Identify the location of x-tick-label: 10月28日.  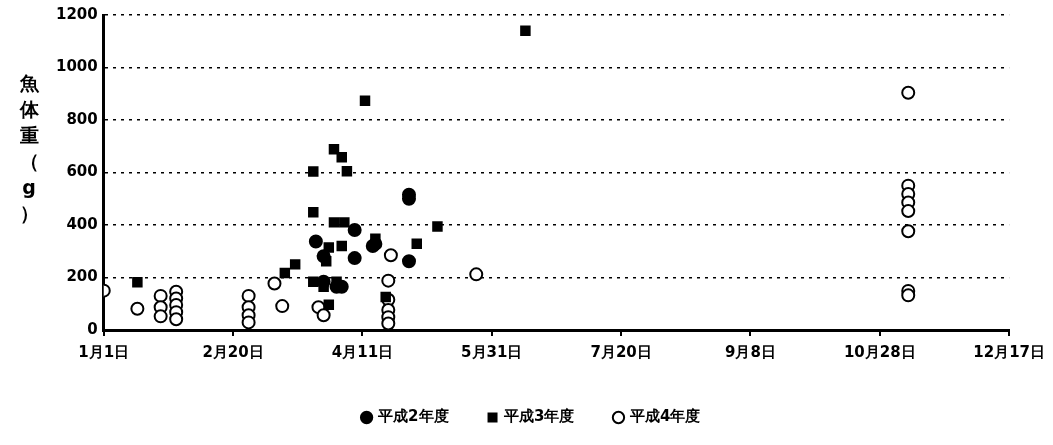
(879, 351).